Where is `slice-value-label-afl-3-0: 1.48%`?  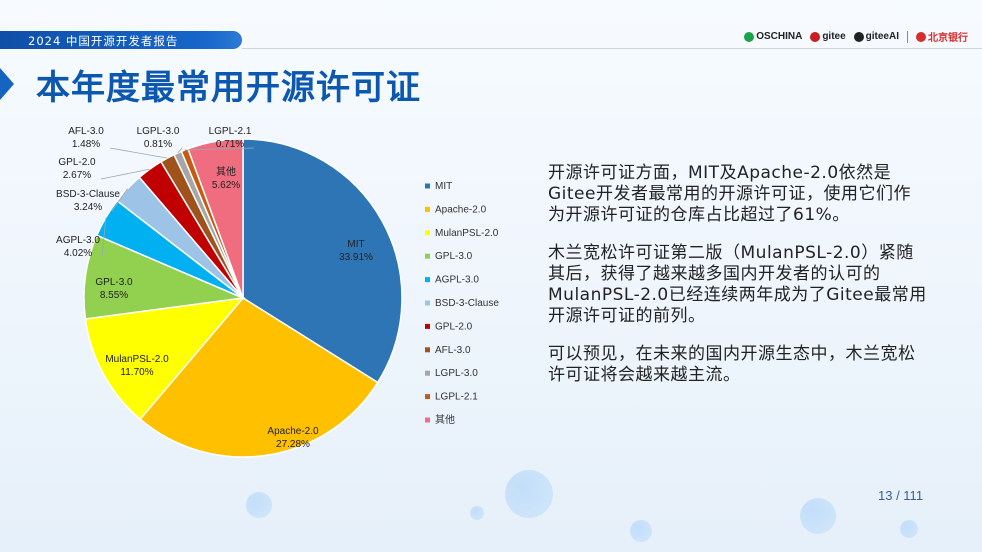 slice-value-label-afl-3-0: 1.48% is located at coordinates (86, 144).